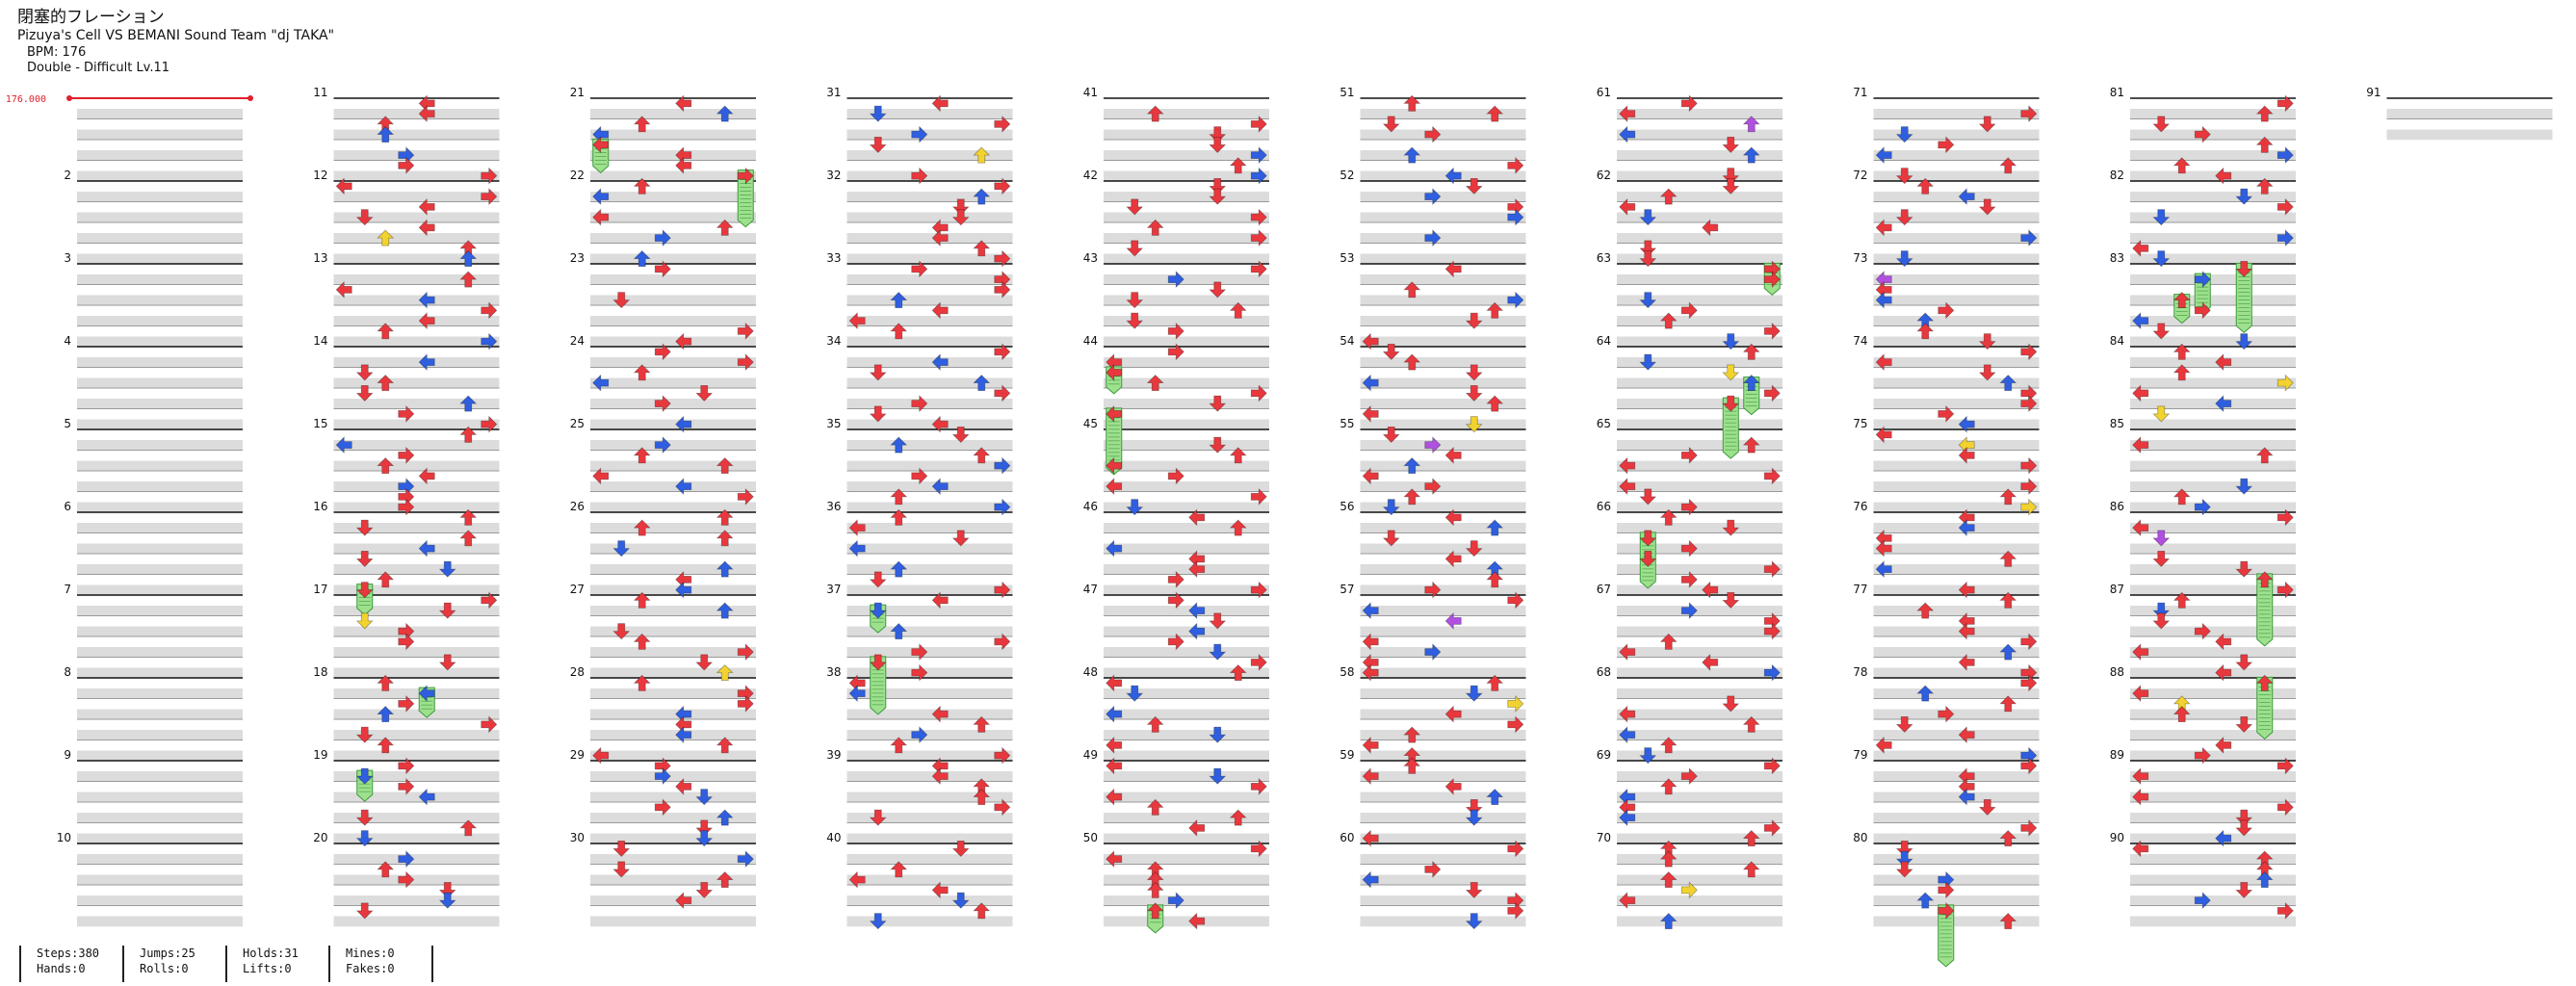 This screenshot has height=986, width=2576. What do you see at coordinates (577, 672) in the screenshot?
I see `measure-number: 28` at bounding box center [577, 672].